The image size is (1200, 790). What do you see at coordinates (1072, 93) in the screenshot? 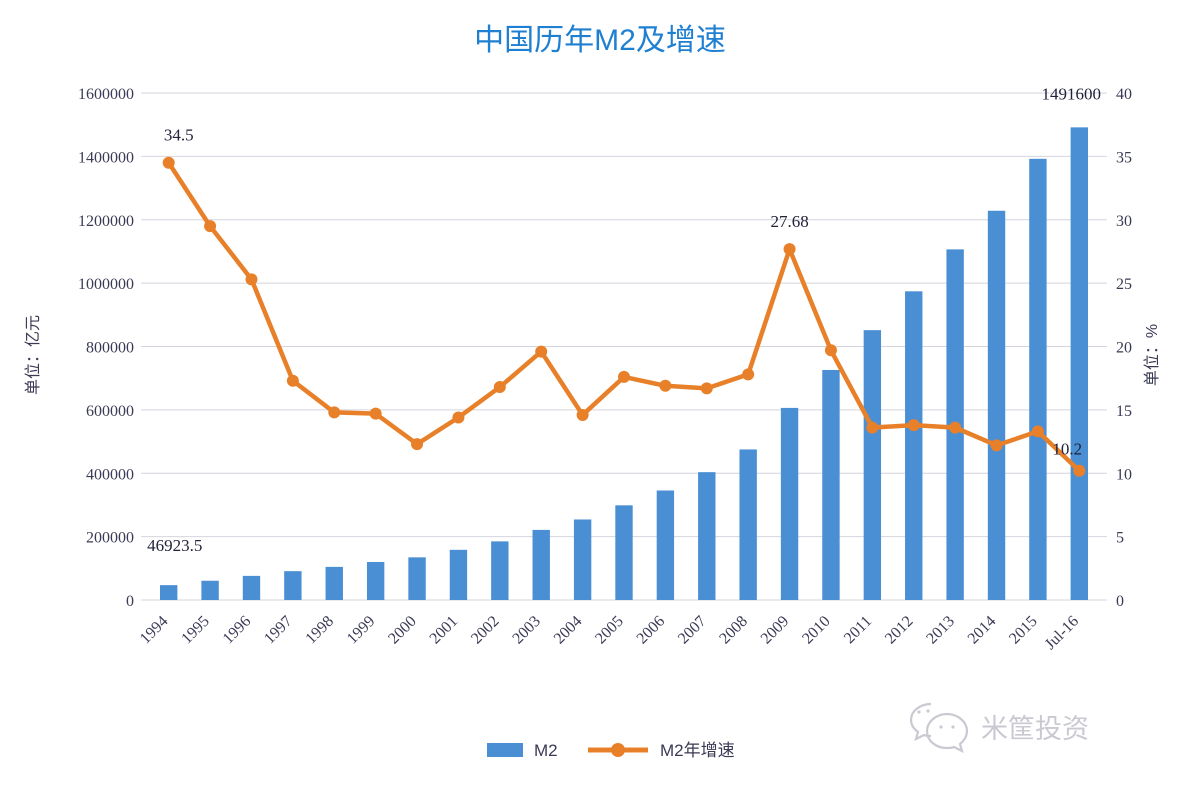
I see `data-label: 1491600` at bounding box center [1072, 93].